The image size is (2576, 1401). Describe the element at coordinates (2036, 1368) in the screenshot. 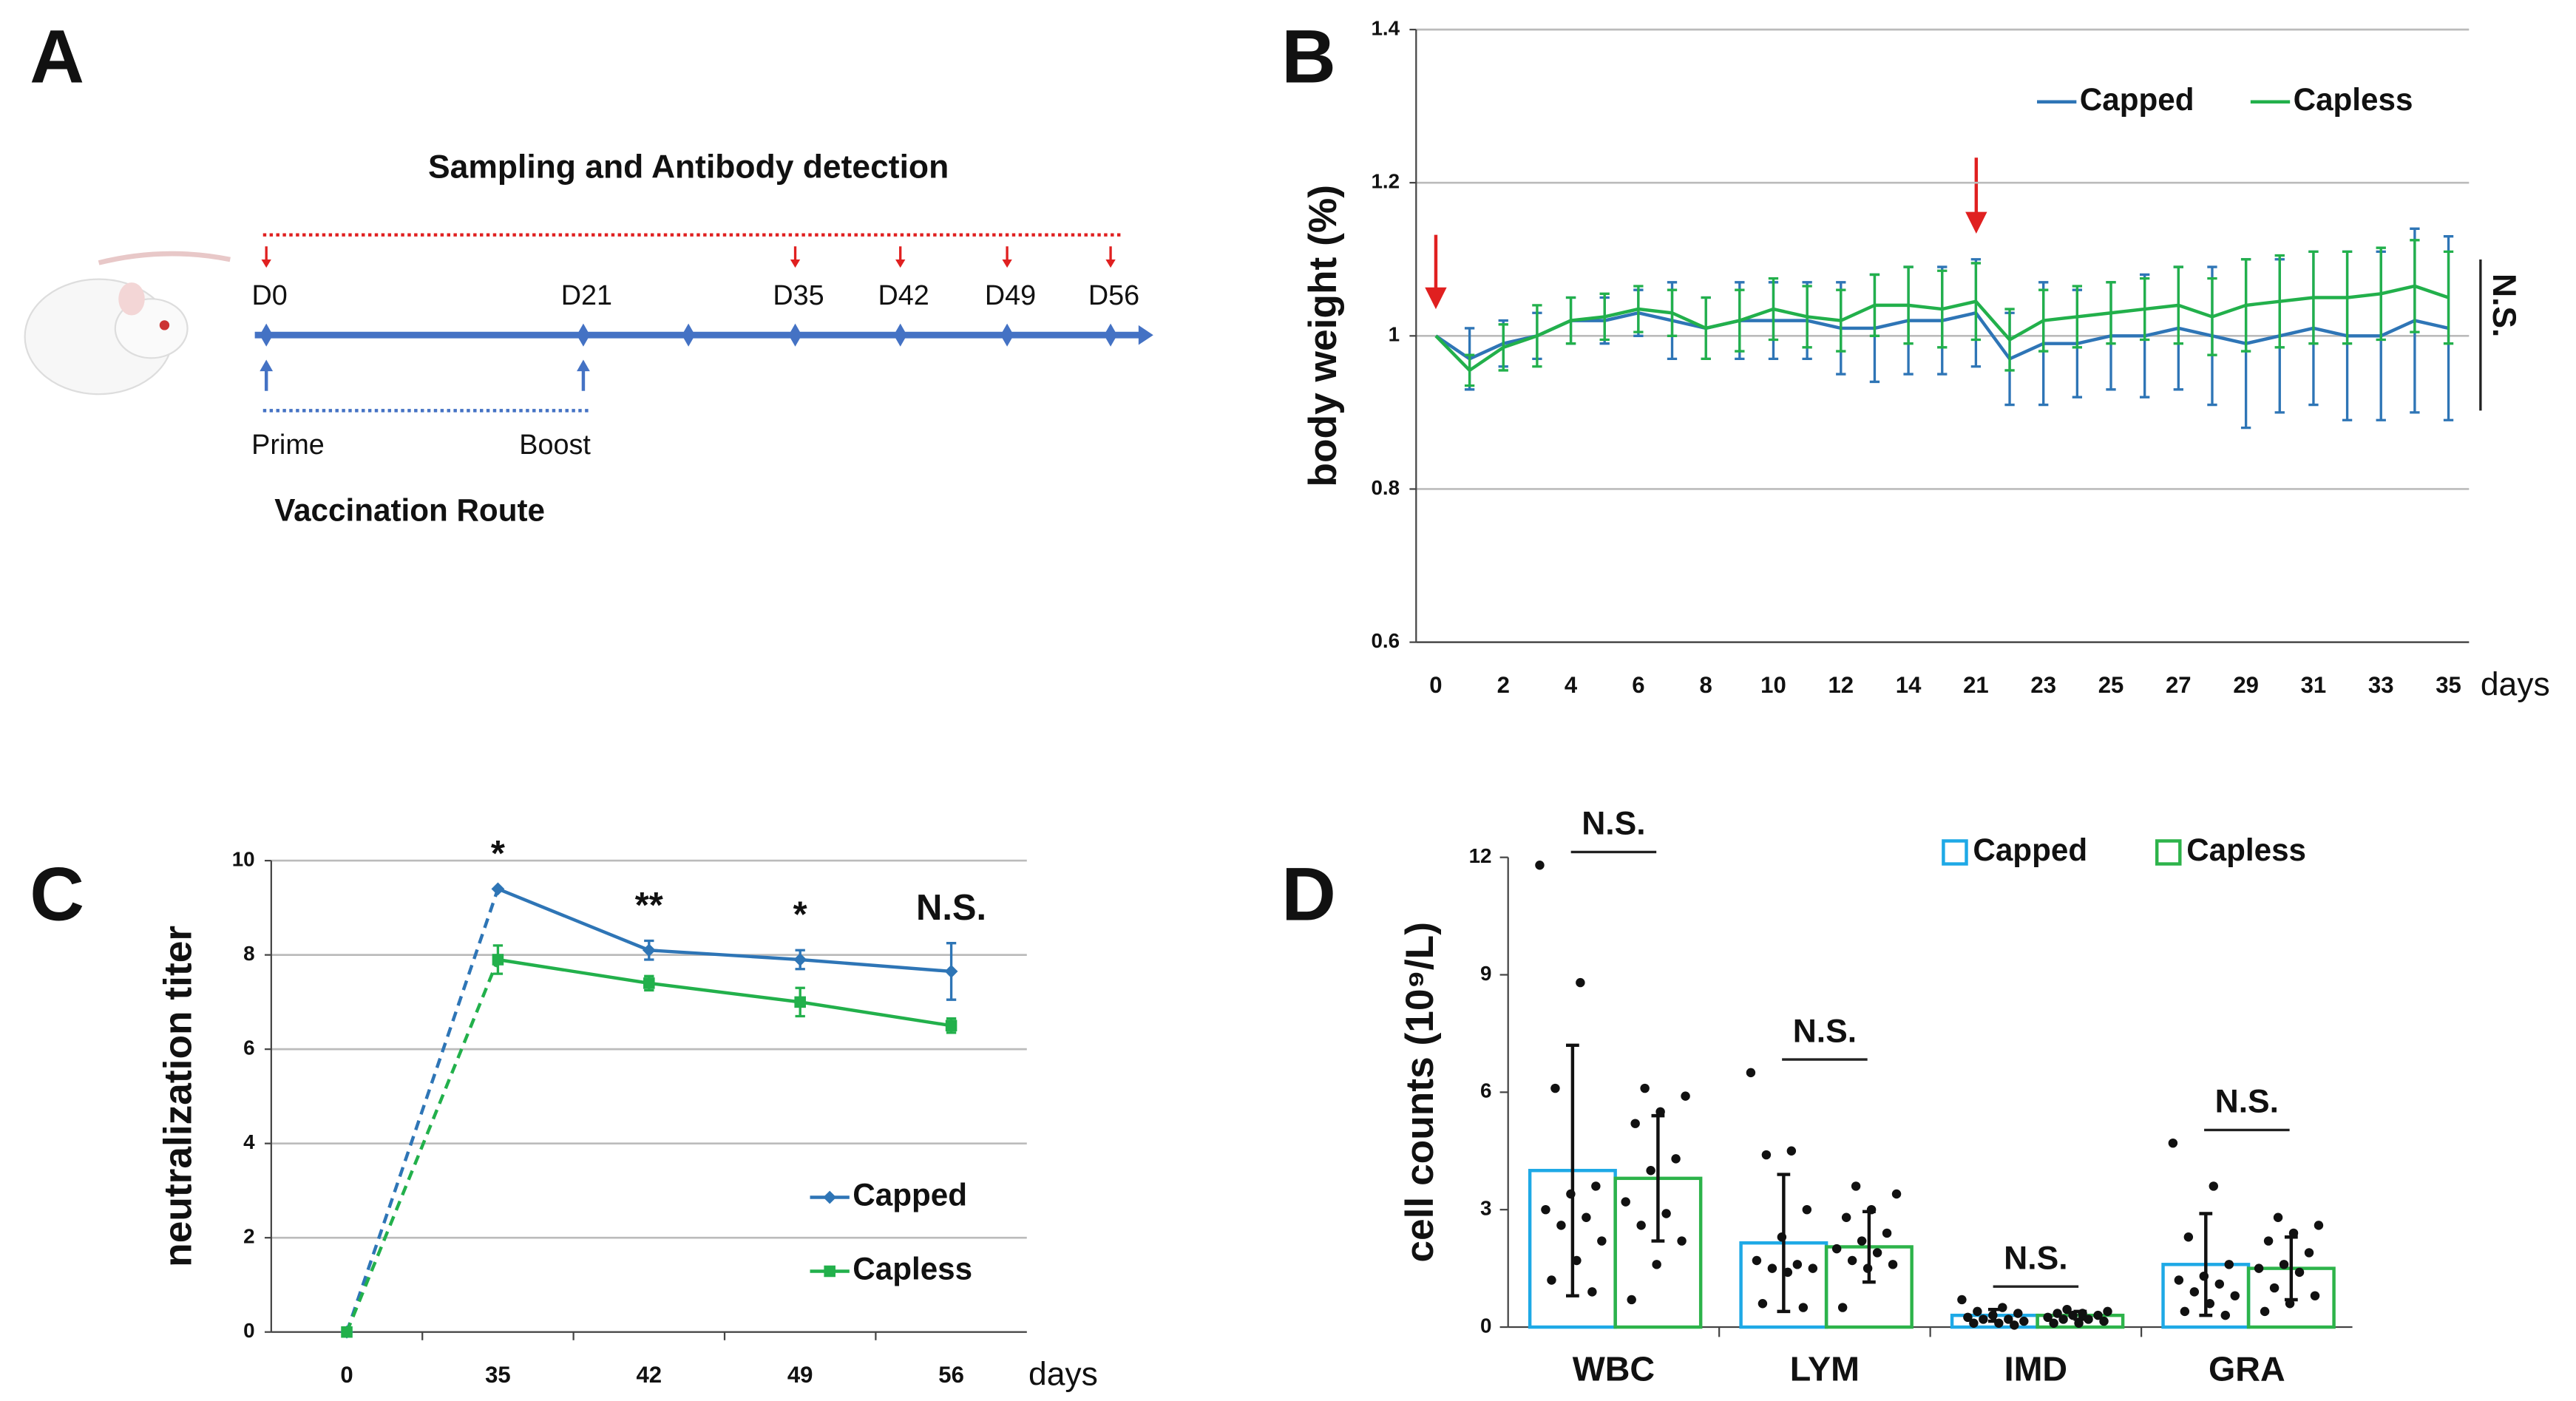

I see `x-tick-label: IMD` at that location.